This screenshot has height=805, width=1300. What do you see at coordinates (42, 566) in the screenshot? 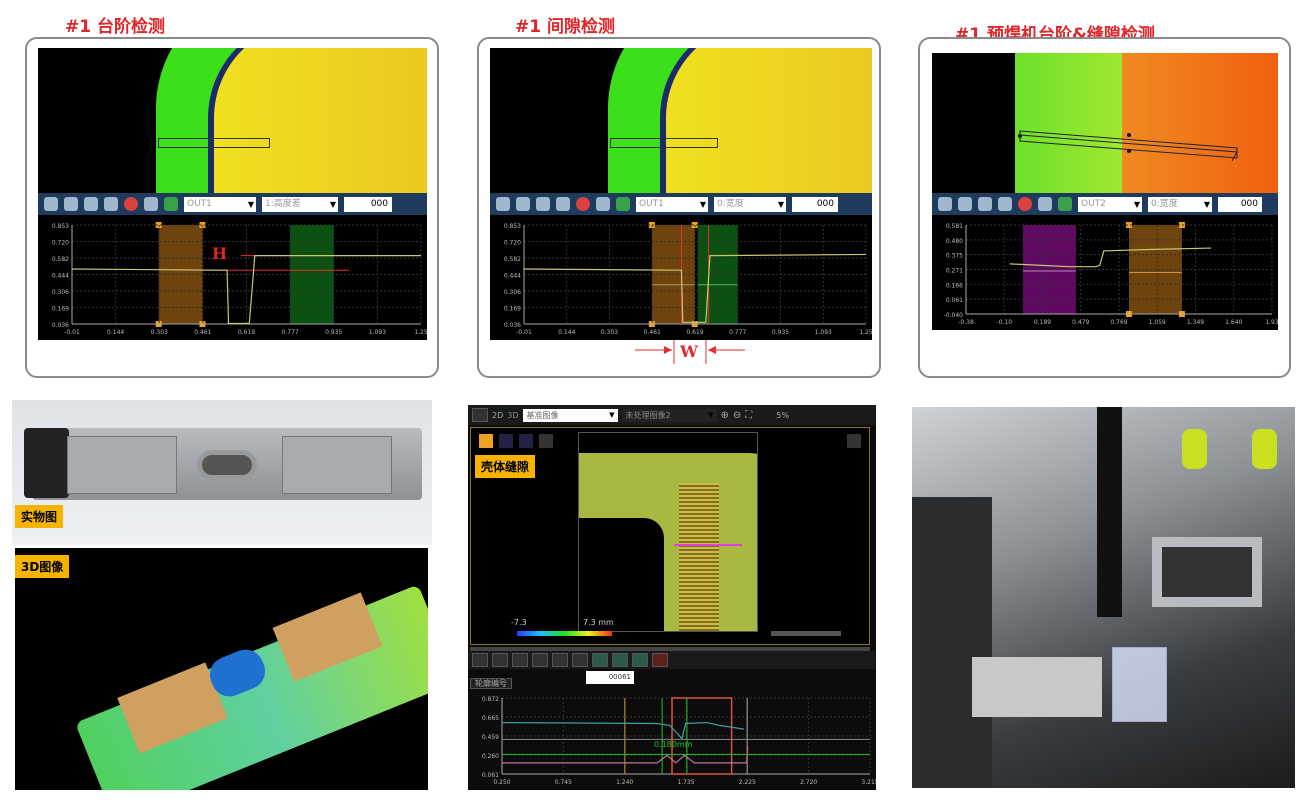
I see `3d-label: 3D图像` at bounding box center [42, 566].